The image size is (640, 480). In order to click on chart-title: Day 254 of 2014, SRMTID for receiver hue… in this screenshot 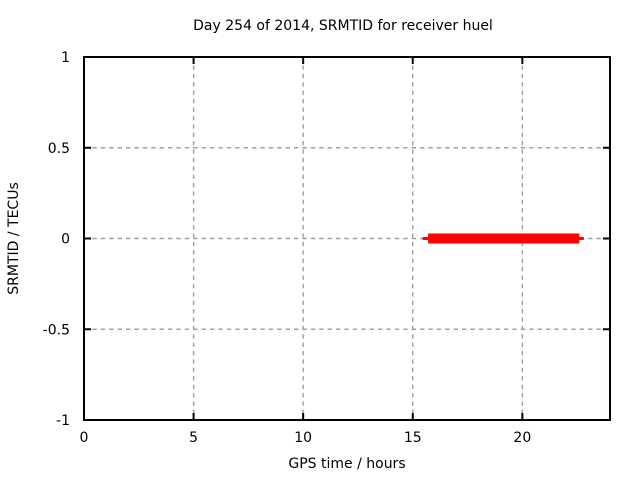, I will do `click(343, 26)`.